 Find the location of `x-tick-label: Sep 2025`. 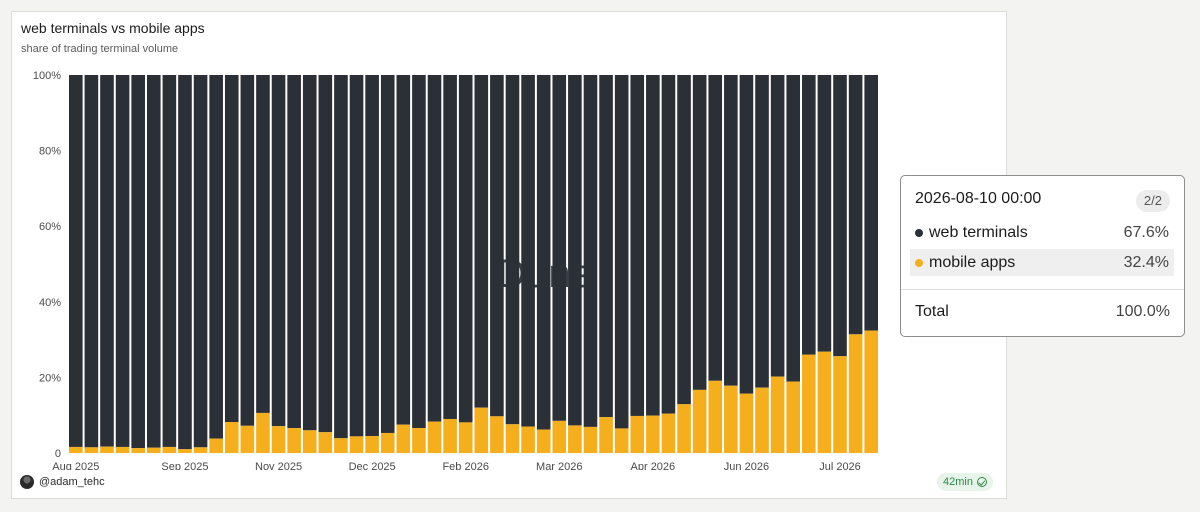

x-tick-label: Sep 2025 is located at coordinates (184, 465).